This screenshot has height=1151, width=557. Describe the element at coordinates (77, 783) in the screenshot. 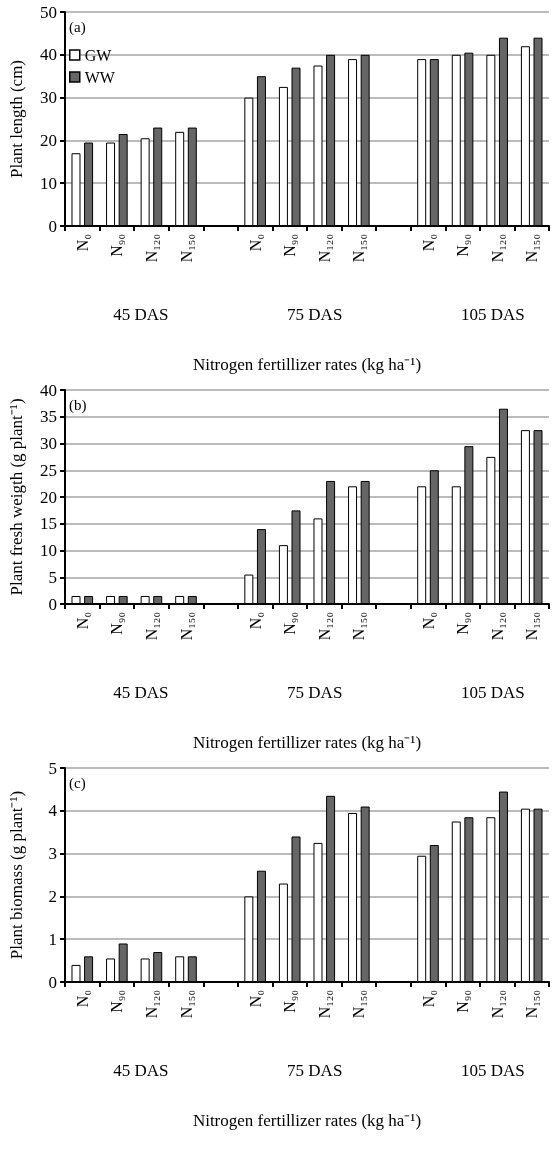

I see `chart-title: (c)` at that location.